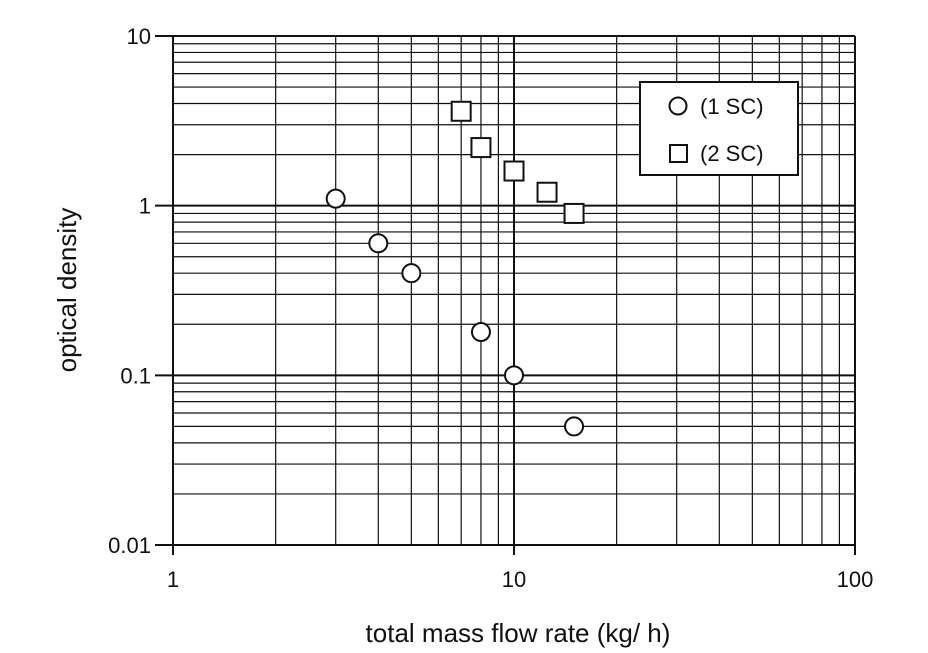 This screenshot has height=653, width=928. Describe the element at coordinates (173, 579) in the screenshot. I see `x-tick-label: 1` at that location.